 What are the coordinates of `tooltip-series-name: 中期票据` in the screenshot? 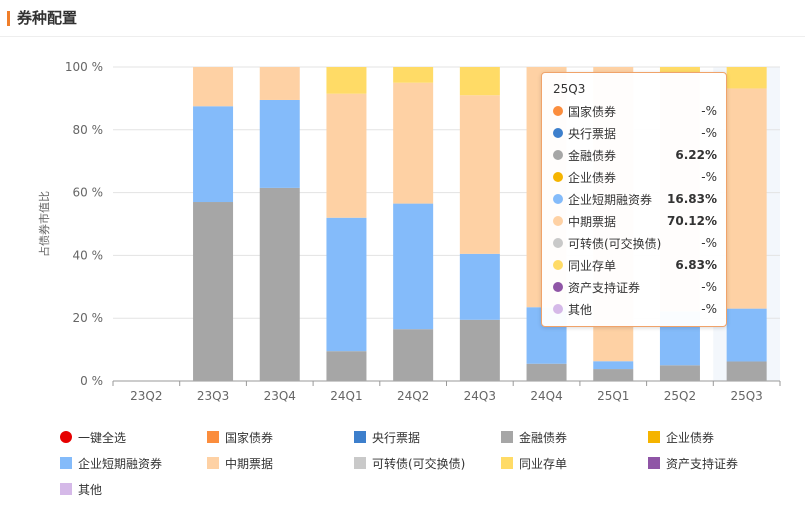 It's located at (592, 221).